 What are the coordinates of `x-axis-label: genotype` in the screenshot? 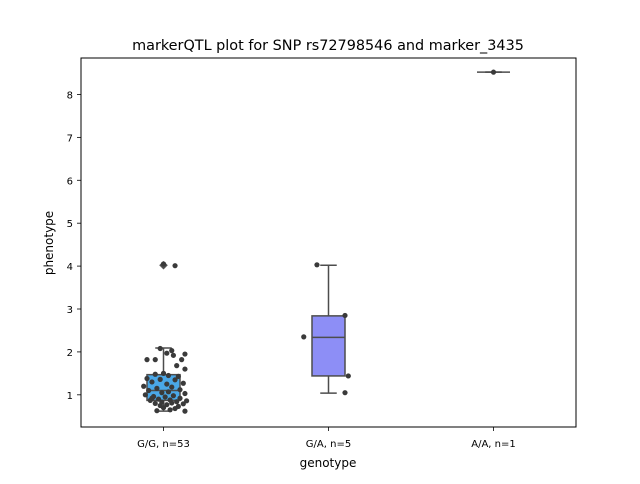 It's located at (328, 463).